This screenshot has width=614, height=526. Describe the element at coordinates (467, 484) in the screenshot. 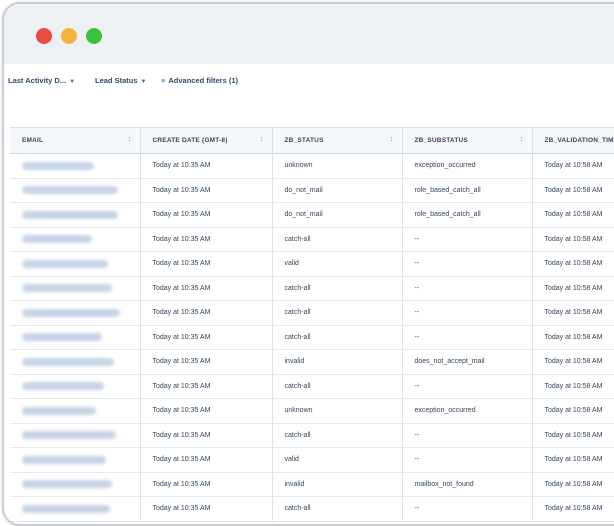

I see `zb-substatus-cell: mailbox_not_found` at that location.